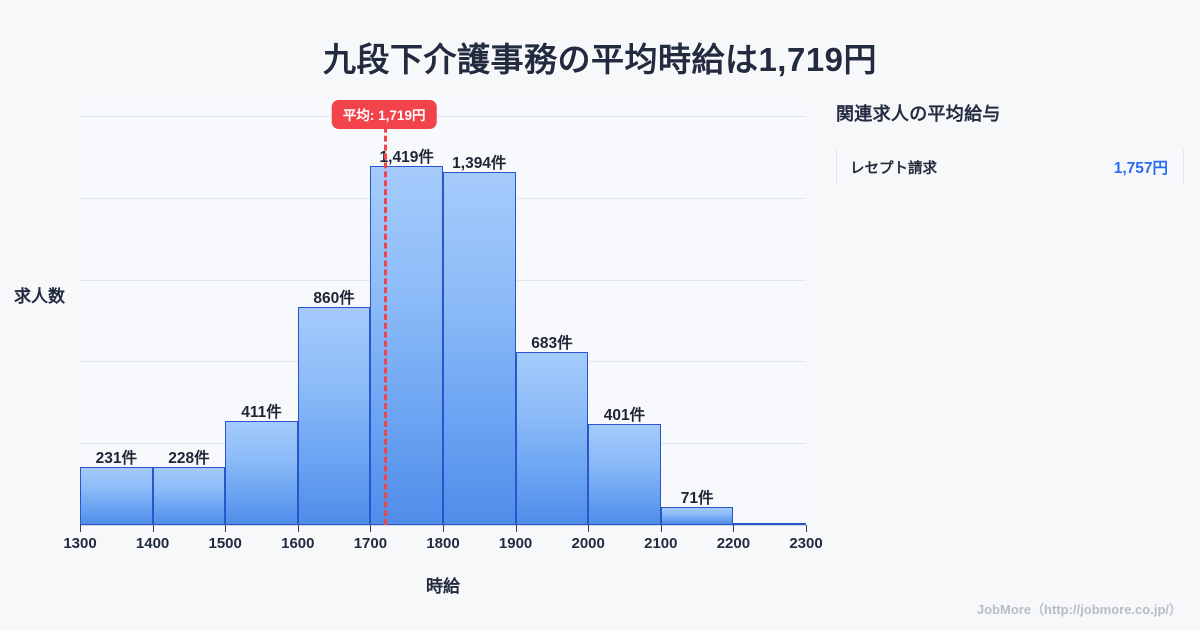 This screenshot has width=1200, height=630. I want to click on related-salary-row: レセプト請求 1,757円, so click(1010, 167).